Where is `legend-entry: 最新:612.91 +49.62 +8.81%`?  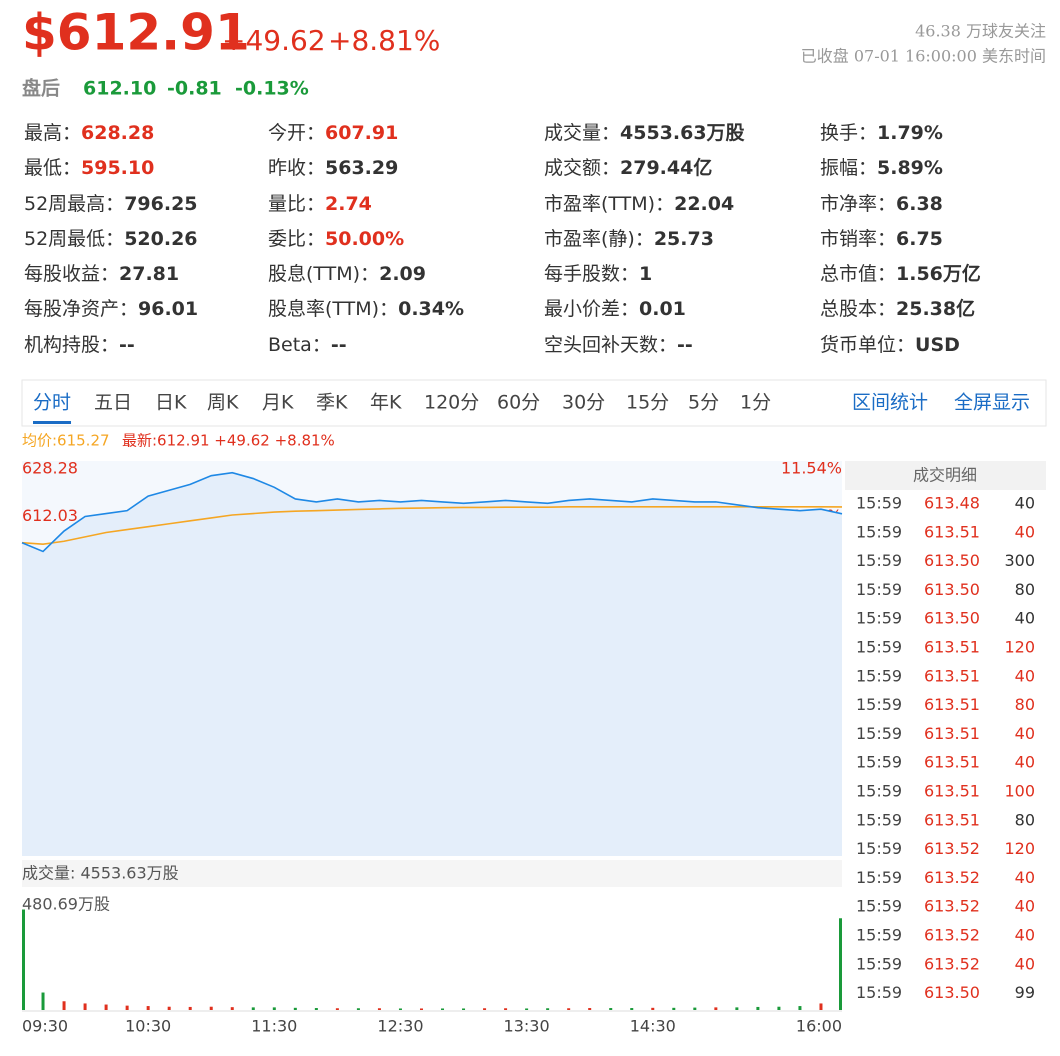
legend-entry: 最新:612.91 +49.62 +8.81% is located at coordinates (228, 441).